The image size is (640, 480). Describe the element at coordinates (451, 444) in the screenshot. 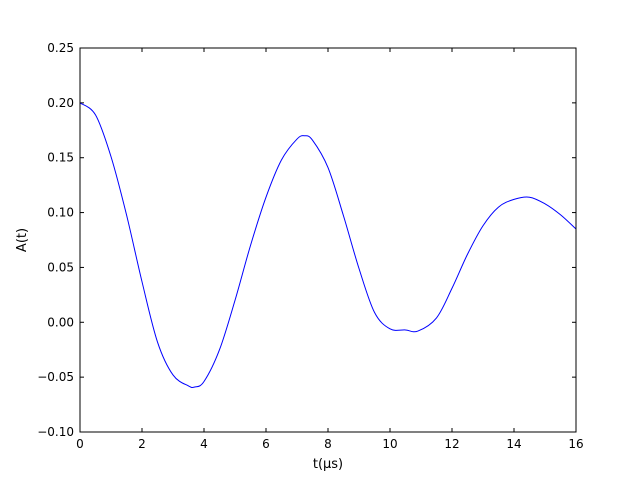

I see `x-tick-label: 12` at that location.